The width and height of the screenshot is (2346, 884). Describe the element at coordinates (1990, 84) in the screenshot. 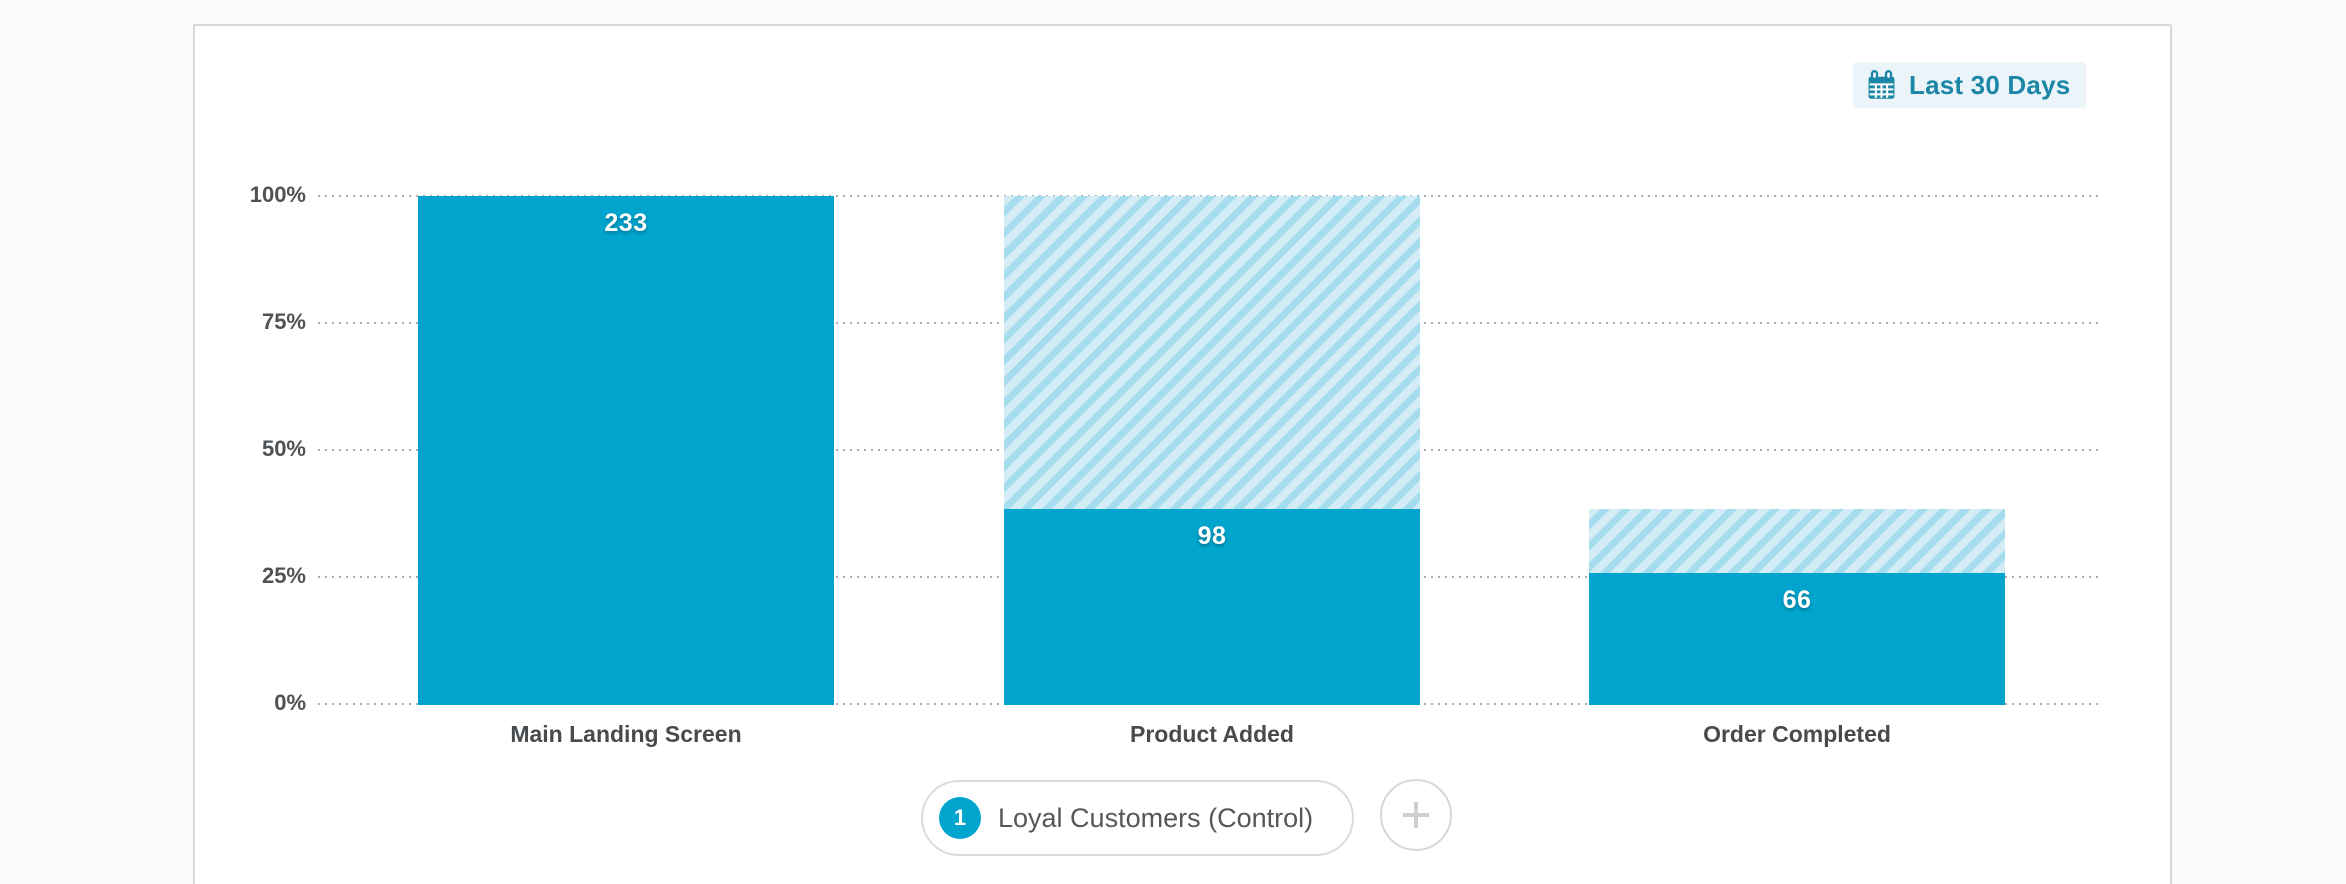

I see `date-range-label: Last 30 Days` at that location.